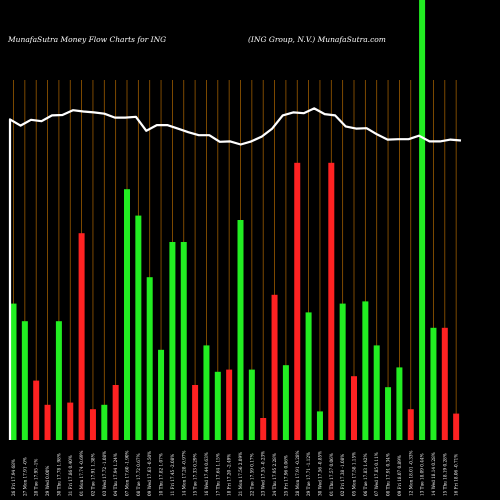 This screenshot has height=500, width=500. Describe the element at coordinates (86, 39) in the screenshot. I see `chart-title-left: MunafaSutra Money Flow Charts for ING` at that location.